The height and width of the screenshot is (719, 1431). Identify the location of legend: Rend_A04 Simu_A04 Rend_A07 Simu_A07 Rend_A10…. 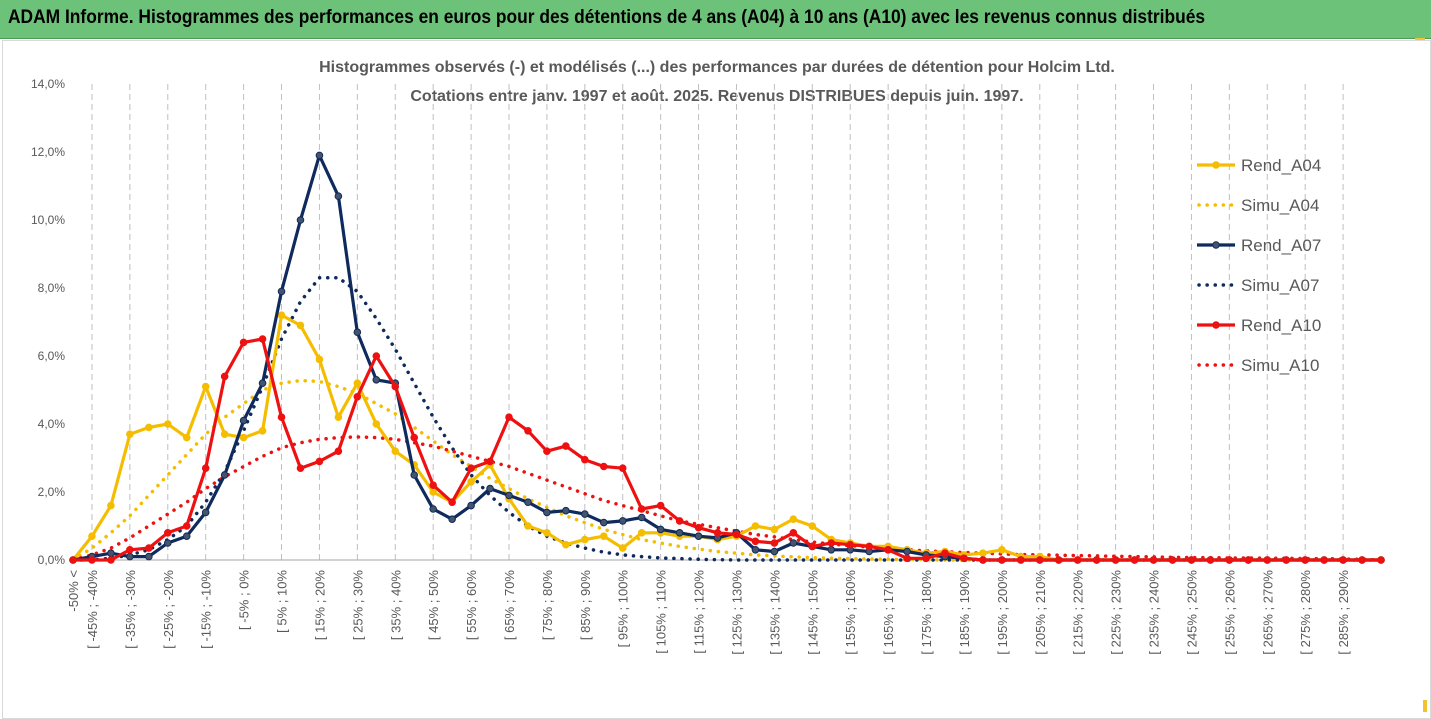
(1259, 265).